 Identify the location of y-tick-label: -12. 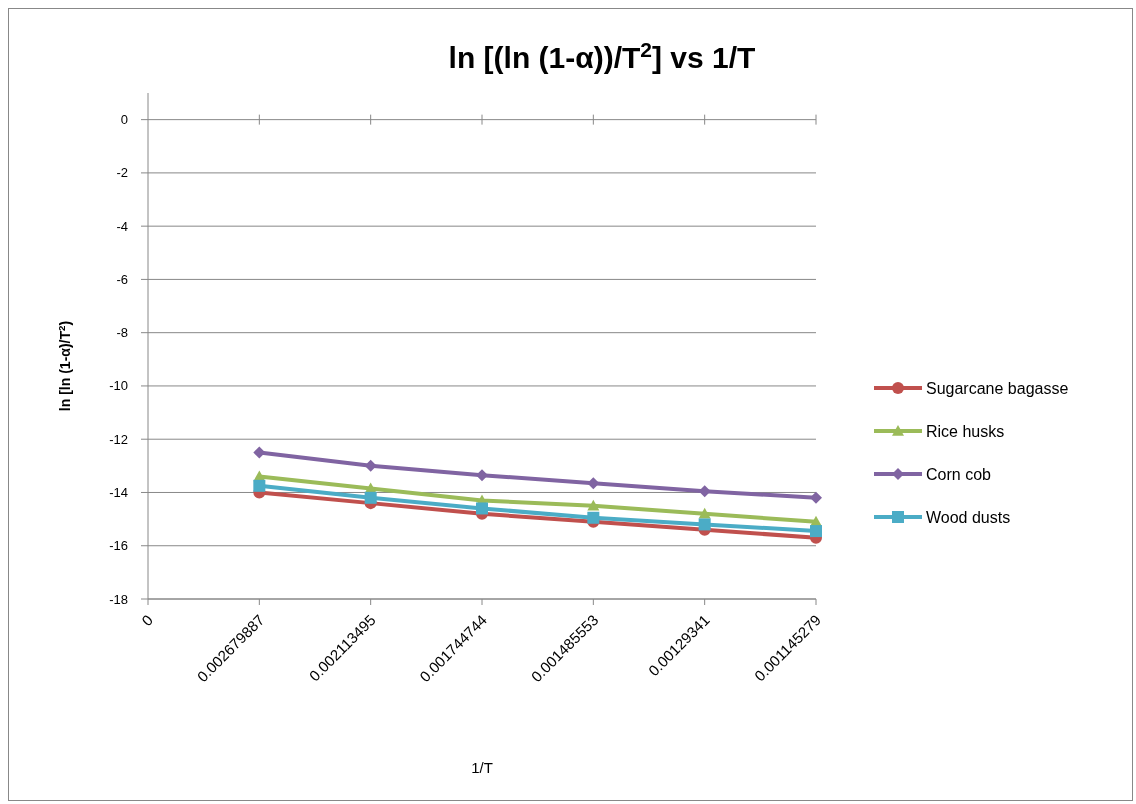
(118, 439).